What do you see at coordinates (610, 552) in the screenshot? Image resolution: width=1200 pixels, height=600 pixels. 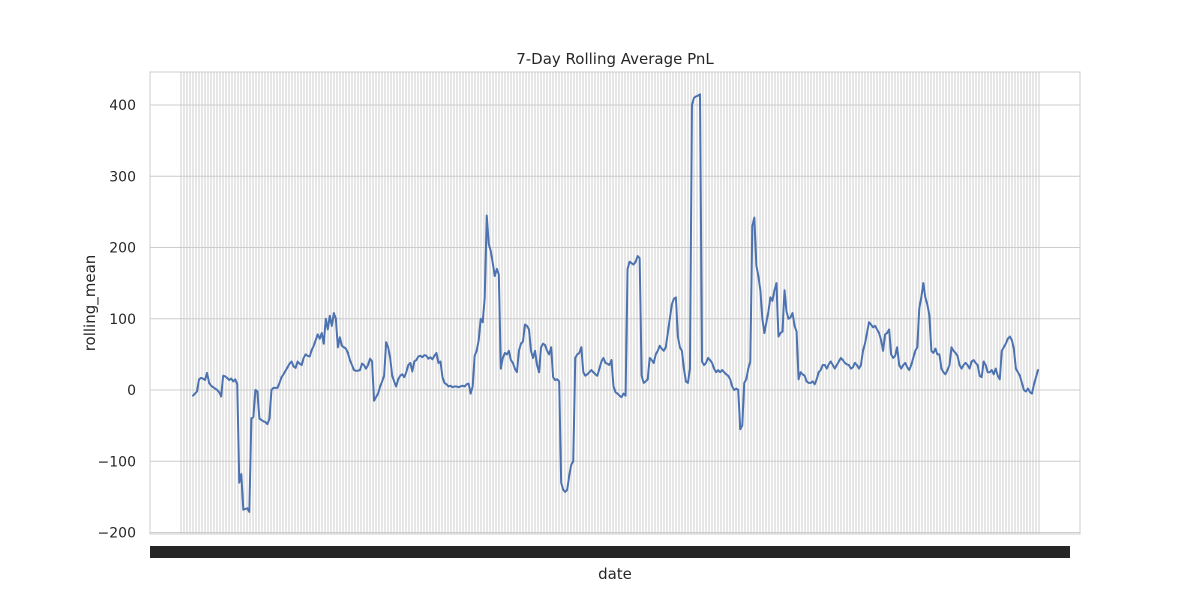 I see `x-date-tick-labels-block` at bounding box center [610, 552].